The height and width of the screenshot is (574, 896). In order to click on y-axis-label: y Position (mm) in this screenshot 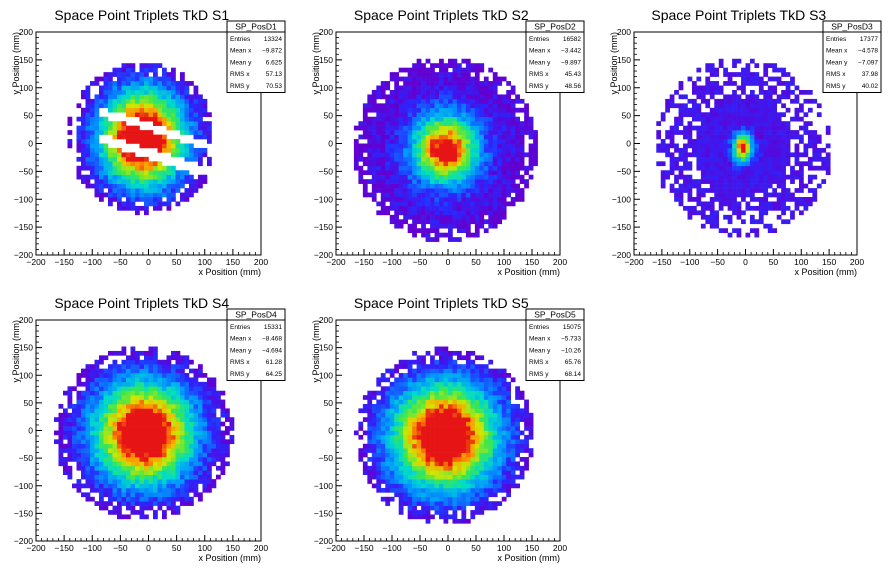, I will do `click(614, 63)`.